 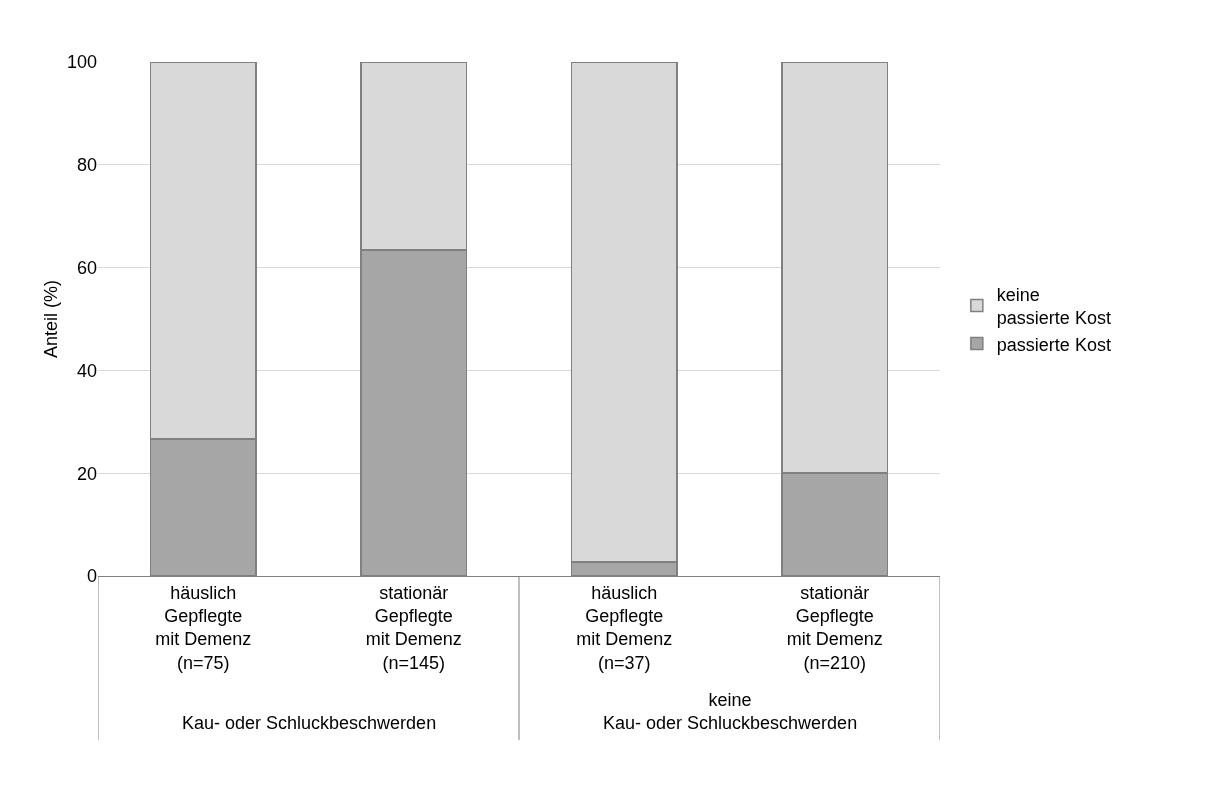 I want to click on y-tick-label: 80, so click(x=86, y=165).